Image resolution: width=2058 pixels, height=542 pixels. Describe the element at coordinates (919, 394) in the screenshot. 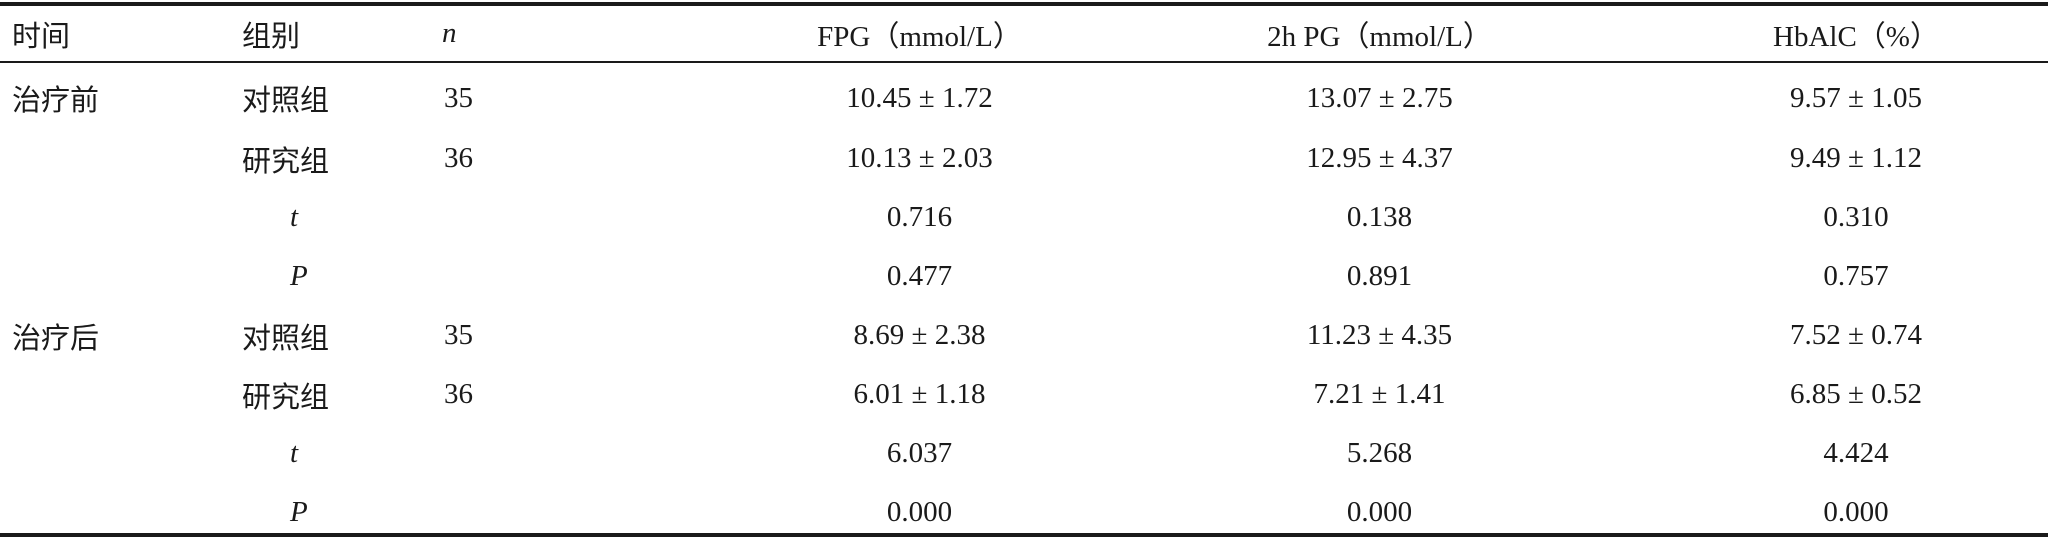

I see `cell-fpg: 6.01 ± 1.18` at that location.